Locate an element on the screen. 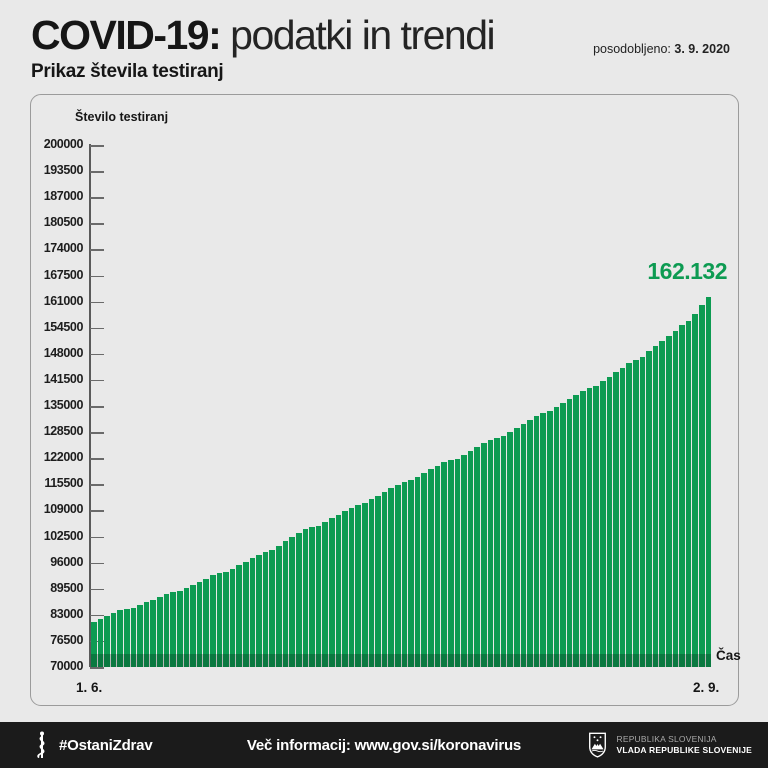  y-tick-label: 167500 is located at coordinates (63, 274).